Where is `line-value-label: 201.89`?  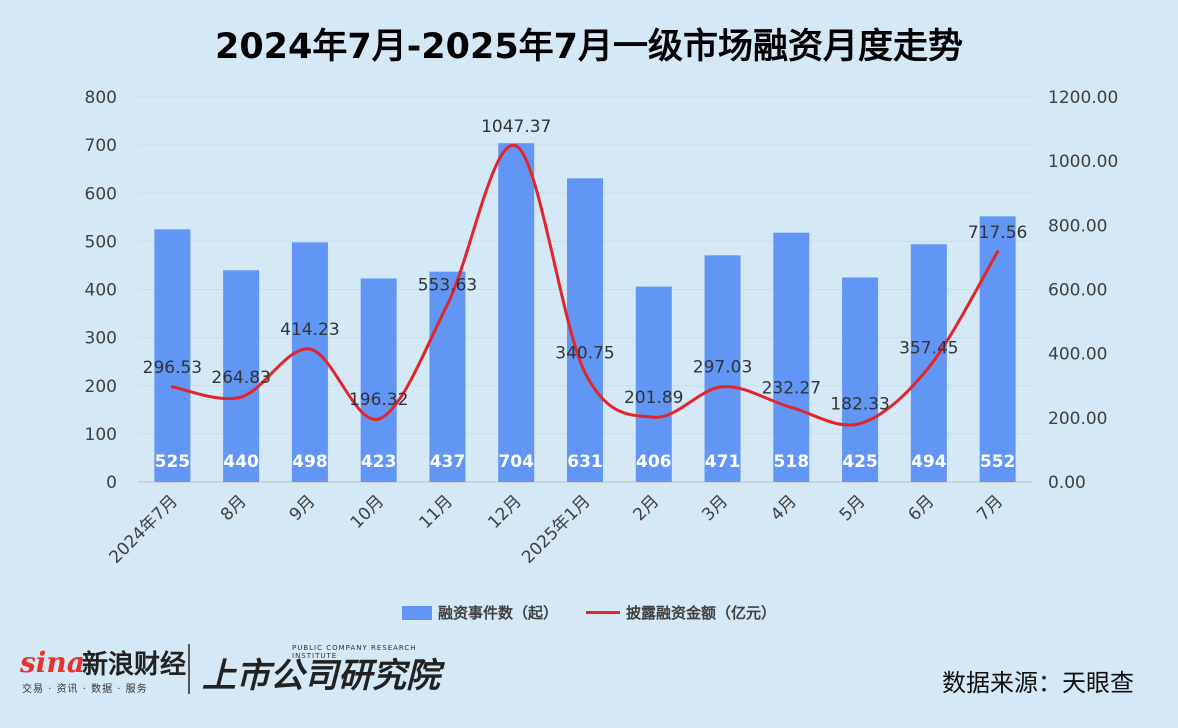
line-value-label: 201.89 is located at coordinates (653, 398).